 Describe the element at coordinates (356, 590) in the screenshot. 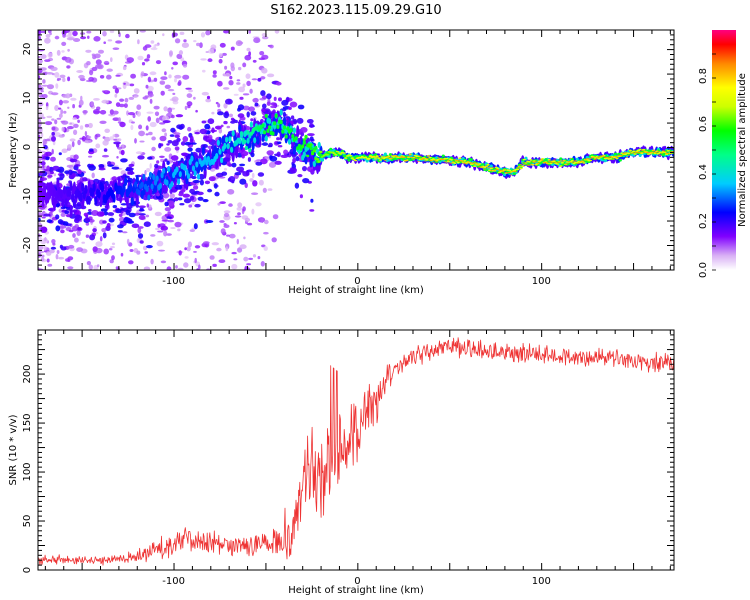

I see `bottom-x-axis-label: Height of straight line (km)` at that location.